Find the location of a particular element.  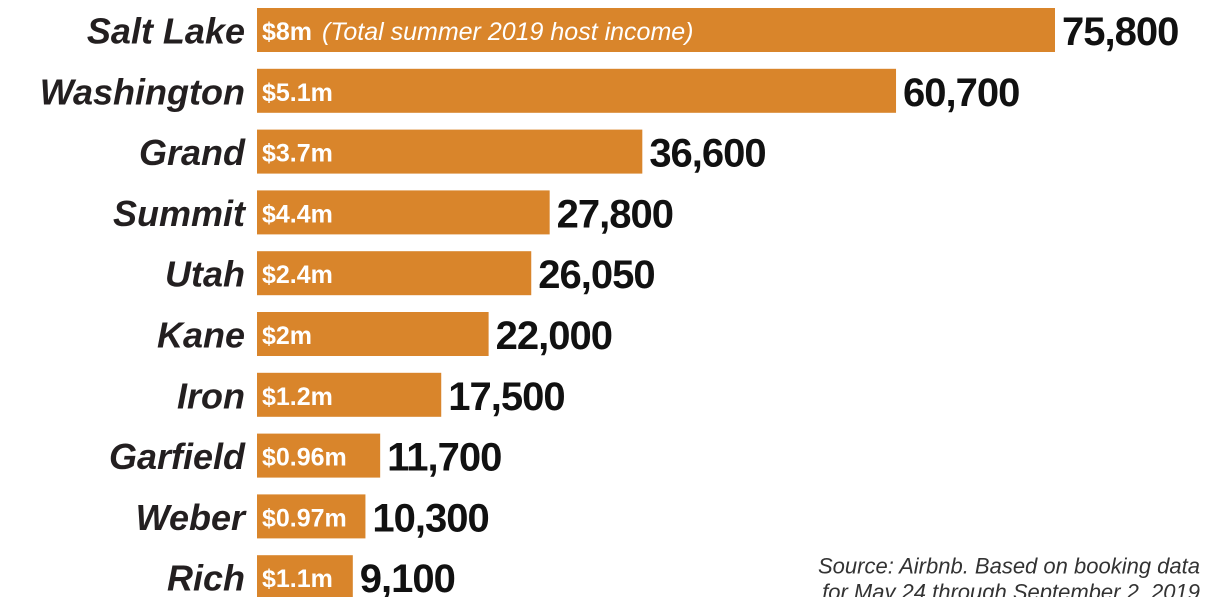

source-line: for May 24 through September 2, 2019 is located at coordinates (1011, 588).